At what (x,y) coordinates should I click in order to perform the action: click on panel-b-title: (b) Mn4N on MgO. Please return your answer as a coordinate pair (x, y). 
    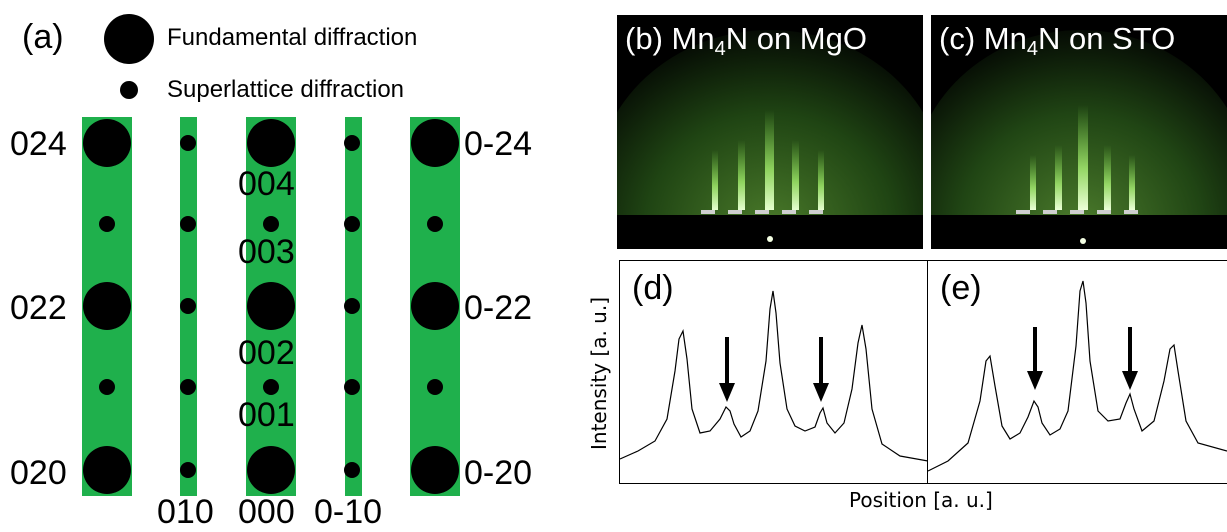
    Looking at the image, I should click on (746, 40).